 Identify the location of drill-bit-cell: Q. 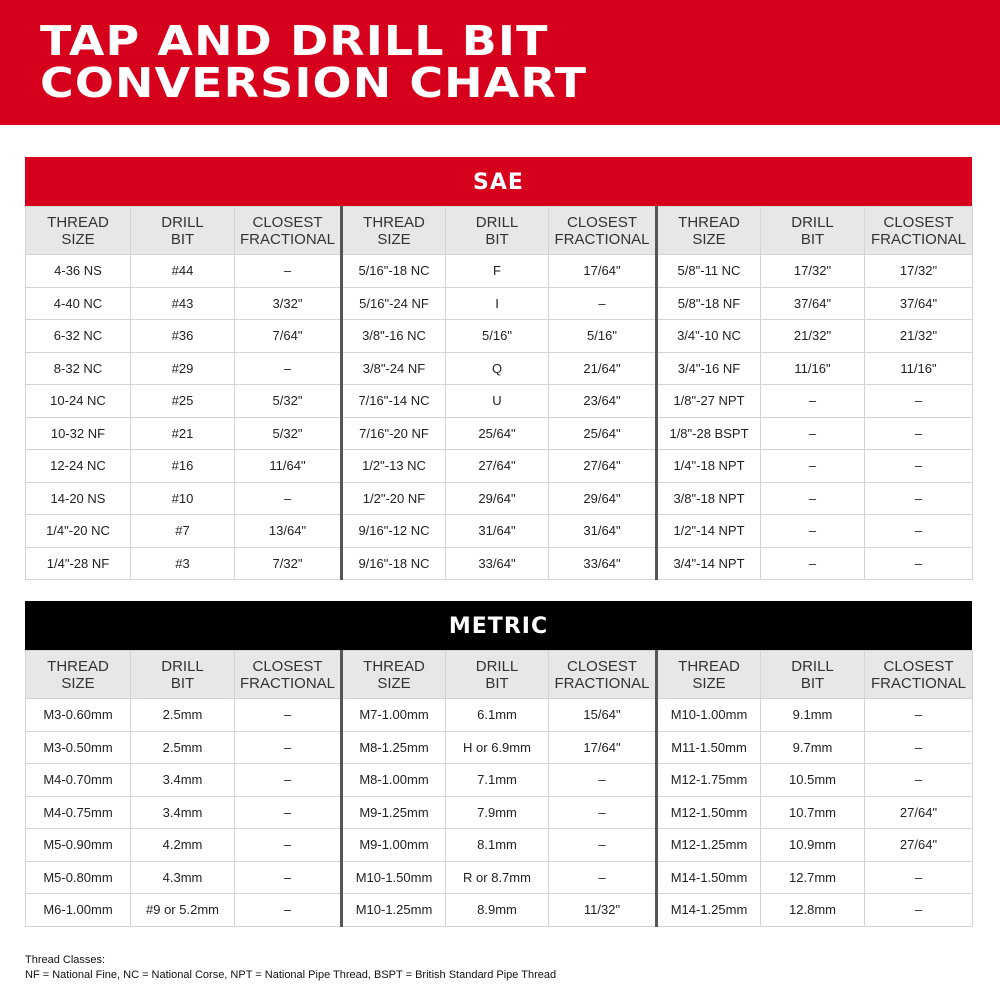
(497, 368).